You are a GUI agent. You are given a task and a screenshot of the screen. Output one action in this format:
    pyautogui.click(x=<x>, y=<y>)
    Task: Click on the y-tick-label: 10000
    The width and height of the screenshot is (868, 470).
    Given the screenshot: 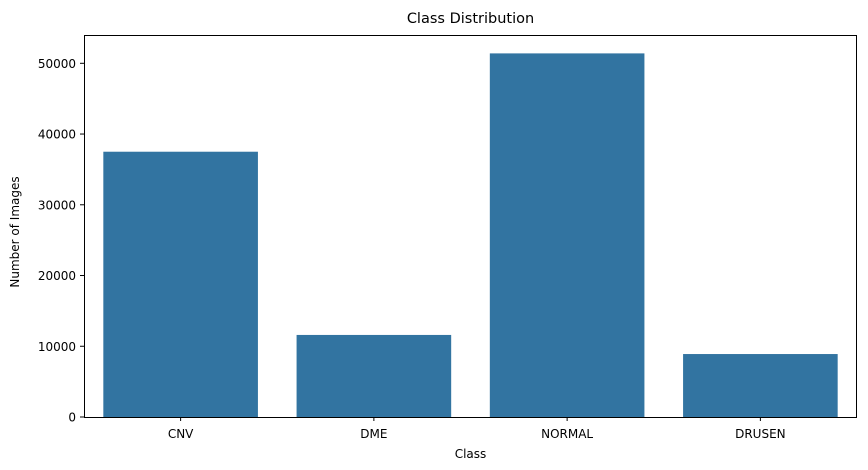 What is the action you would take?
    pyautogui.click(x=57, y=347)
    